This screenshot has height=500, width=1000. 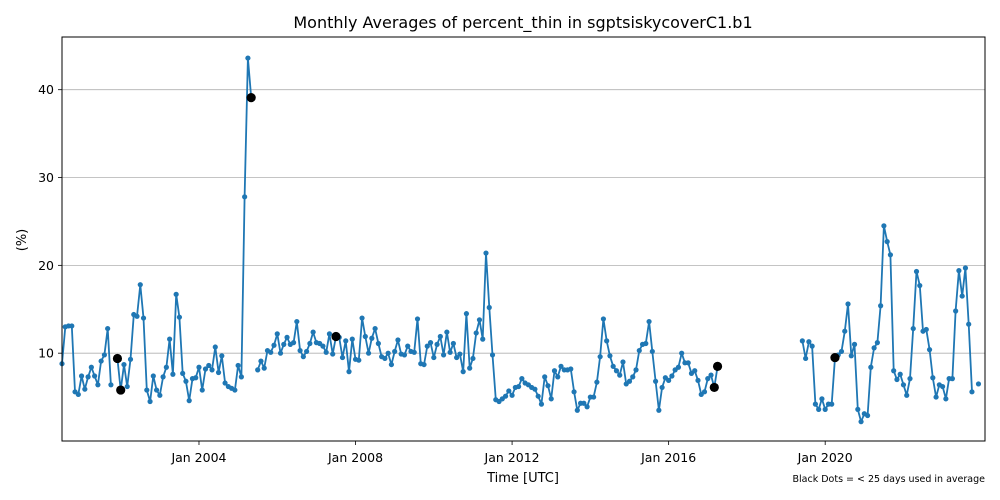 I want to click on y-axis-label: (%), so click(x=22, y=240).